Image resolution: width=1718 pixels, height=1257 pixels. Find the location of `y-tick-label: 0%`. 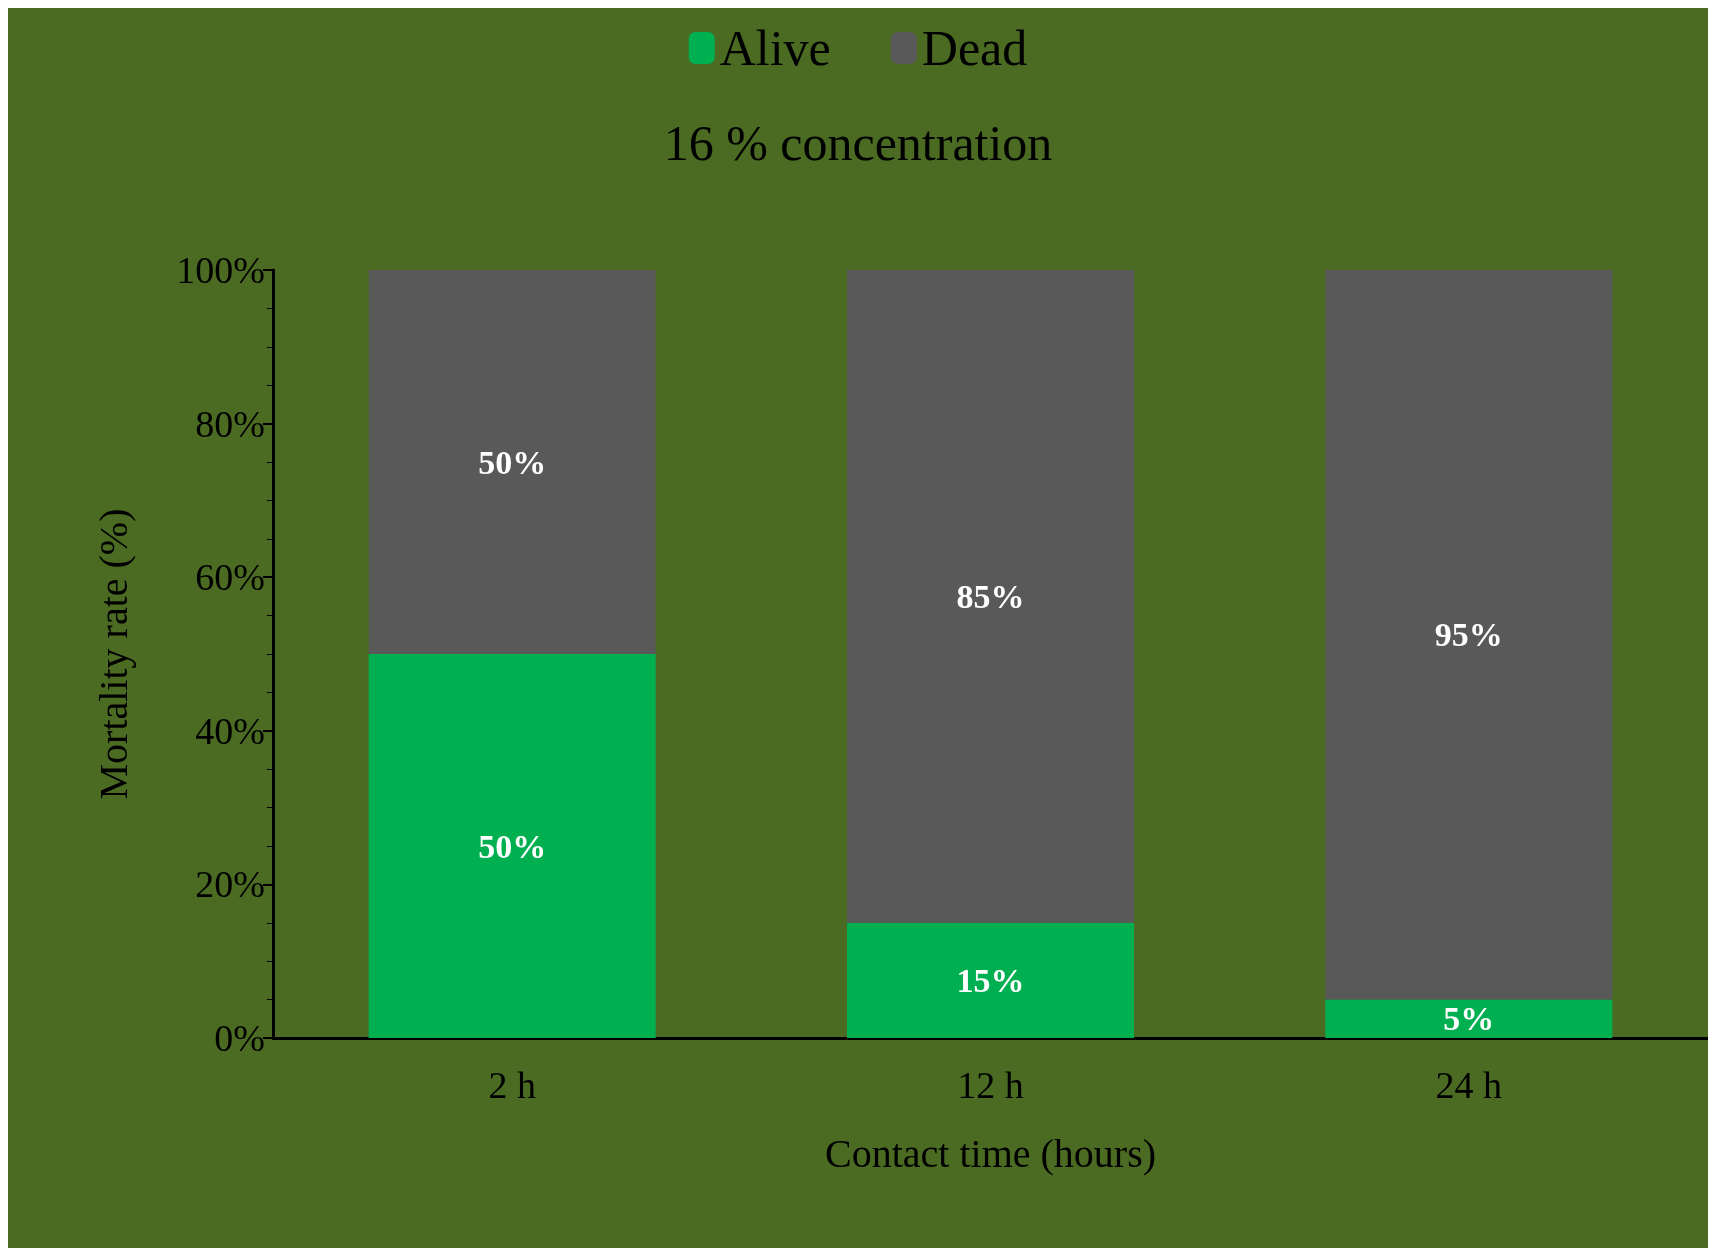

y-tick-label: 0% is located at coordinates (239, 1038).